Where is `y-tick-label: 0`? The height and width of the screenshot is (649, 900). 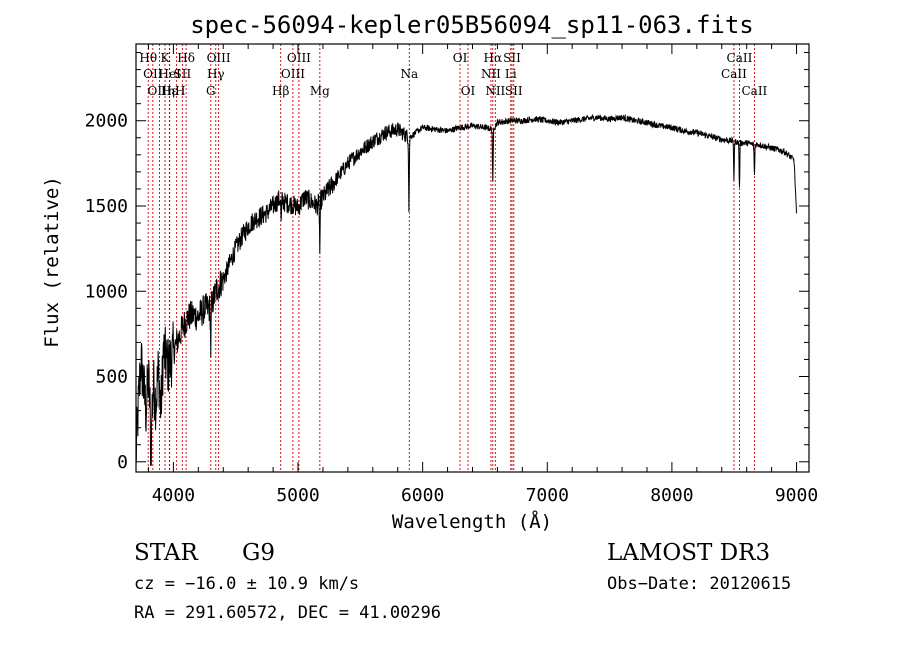 y-tick-label: 0 is located at coordinates (122, 462).